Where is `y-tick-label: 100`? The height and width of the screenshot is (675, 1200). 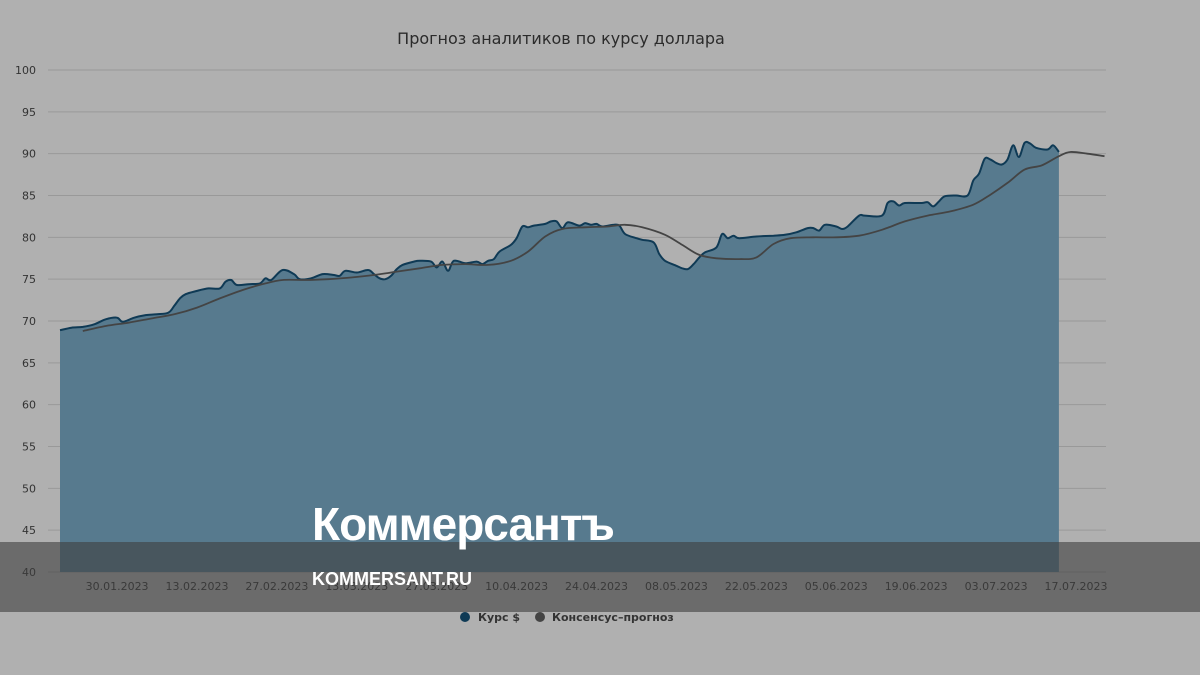 y-tick-label: 100 is located at coordinates (25, 70).